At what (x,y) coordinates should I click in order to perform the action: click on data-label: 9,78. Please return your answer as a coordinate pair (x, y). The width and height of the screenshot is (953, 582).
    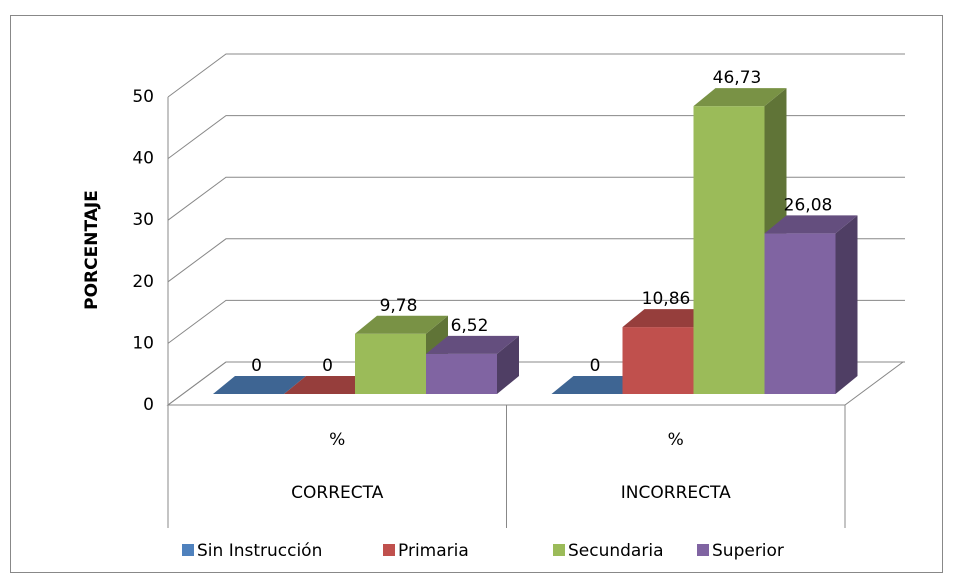
    Looking at the image, I should click on (399, 306).